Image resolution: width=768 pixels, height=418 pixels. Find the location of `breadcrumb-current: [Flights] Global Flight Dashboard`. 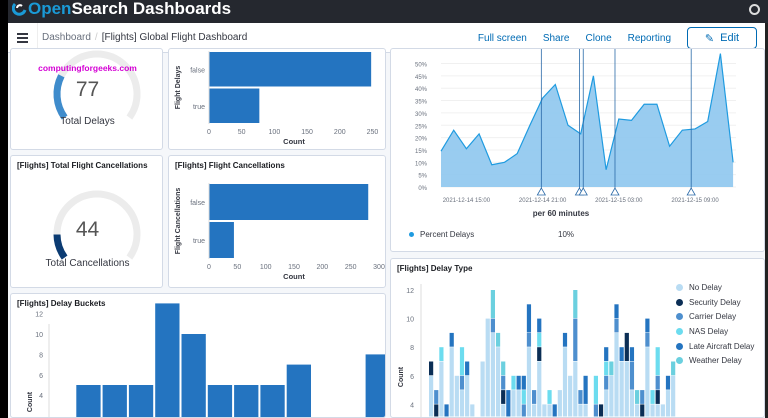

breadcrumb-current: [Flights] Global Flight Dashboard is located at coordinates (174, 37).